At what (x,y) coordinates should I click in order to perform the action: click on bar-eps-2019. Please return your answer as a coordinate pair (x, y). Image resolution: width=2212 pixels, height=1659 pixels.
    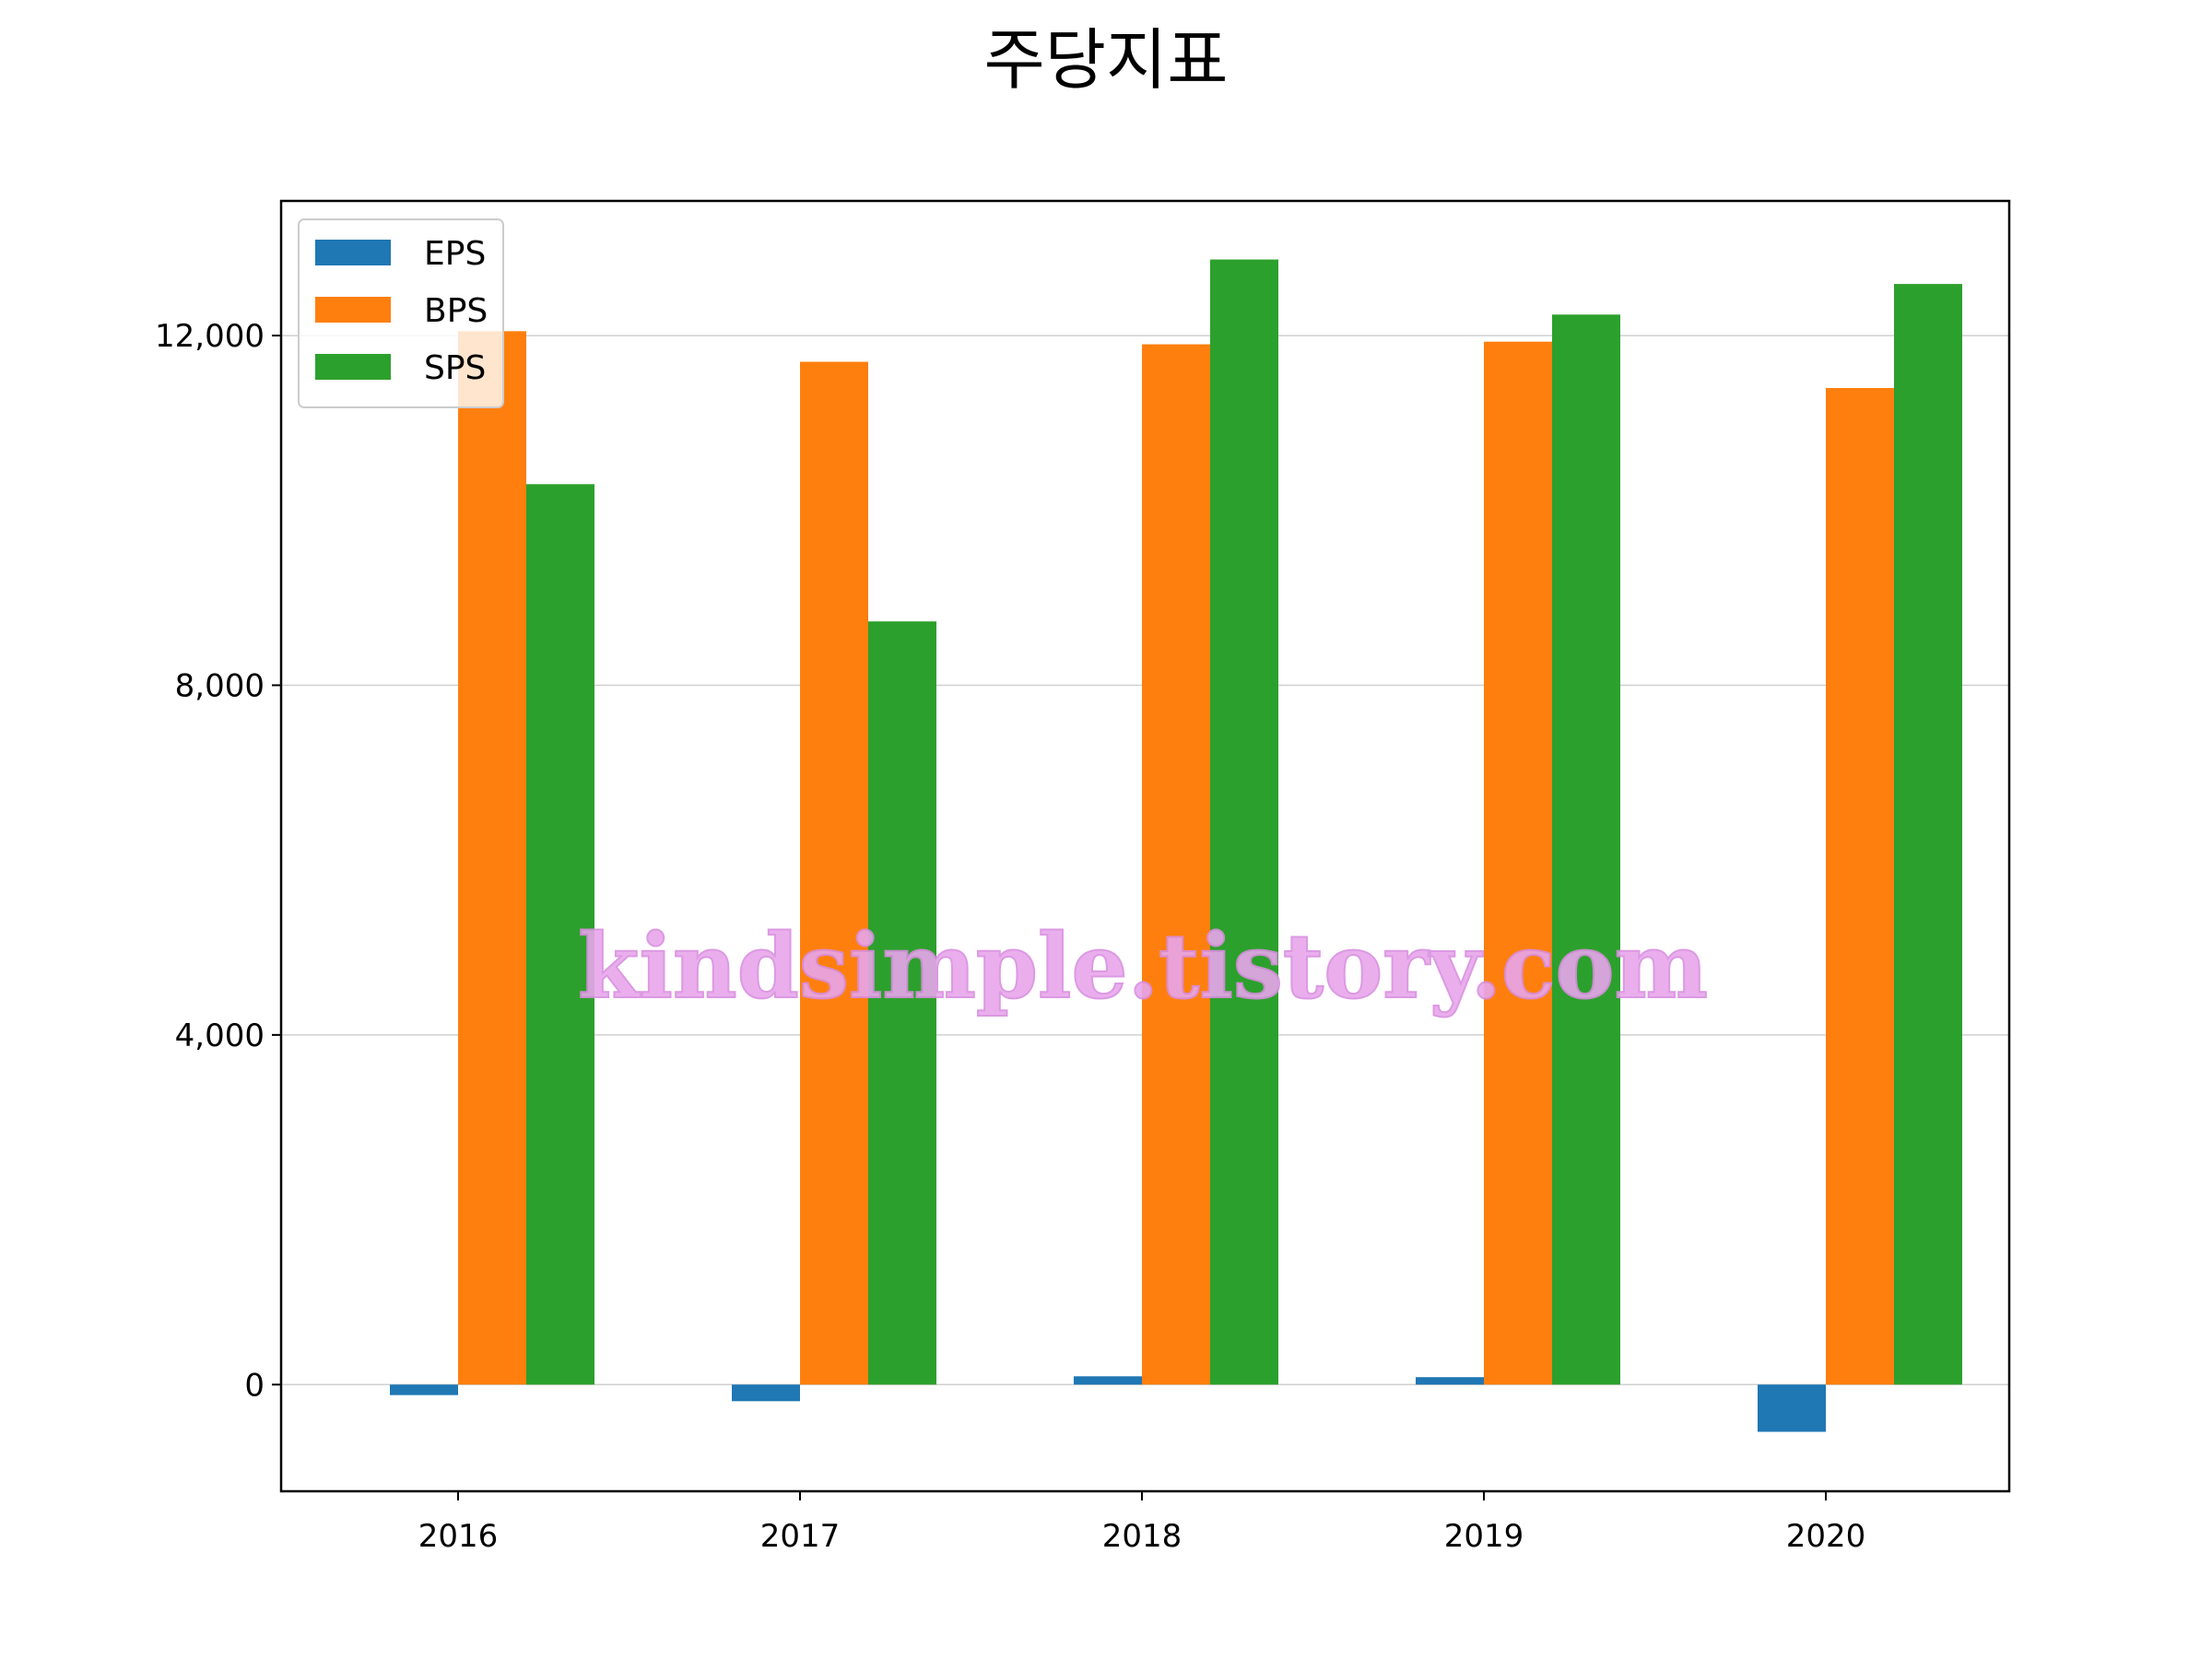
    Looking at the image, I should click on (1450, 1381).